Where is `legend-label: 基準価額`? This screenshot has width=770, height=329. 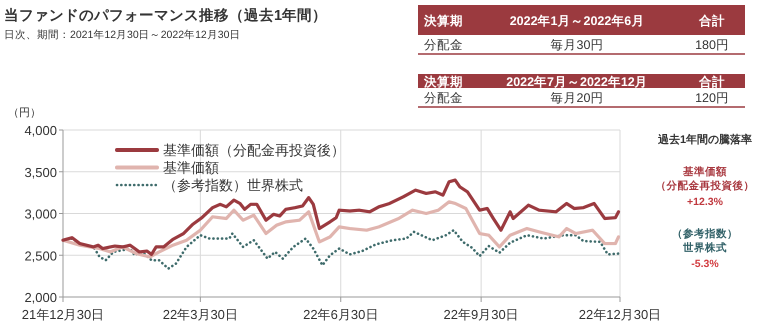 legend-label: 基準価額 is located at coordinates (191, 168).